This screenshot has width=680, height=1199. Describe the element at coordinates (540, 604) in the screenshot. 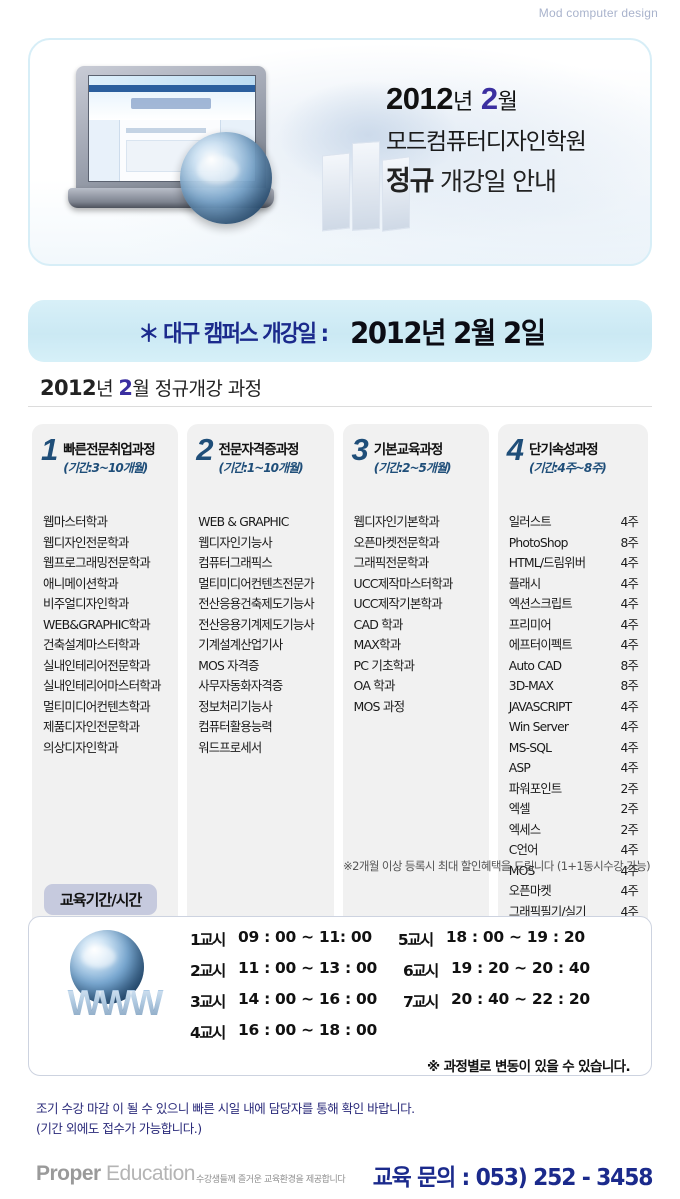

I see `course-name: 엑션스크립트` at that location.